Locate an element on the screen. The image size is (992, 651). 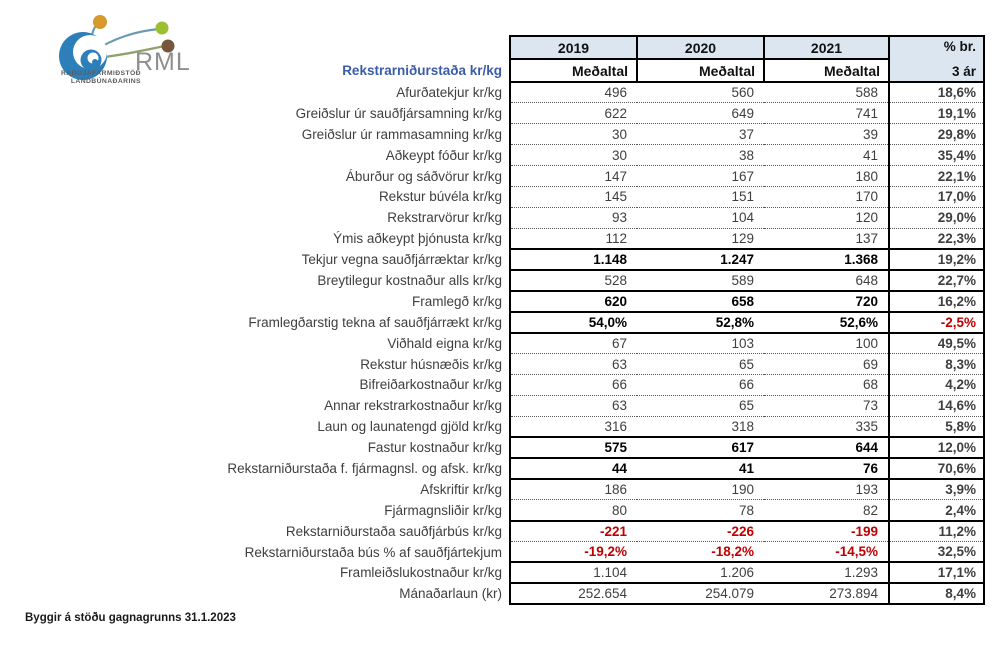
value-2020: 190 is located at coordinates (700, 489).